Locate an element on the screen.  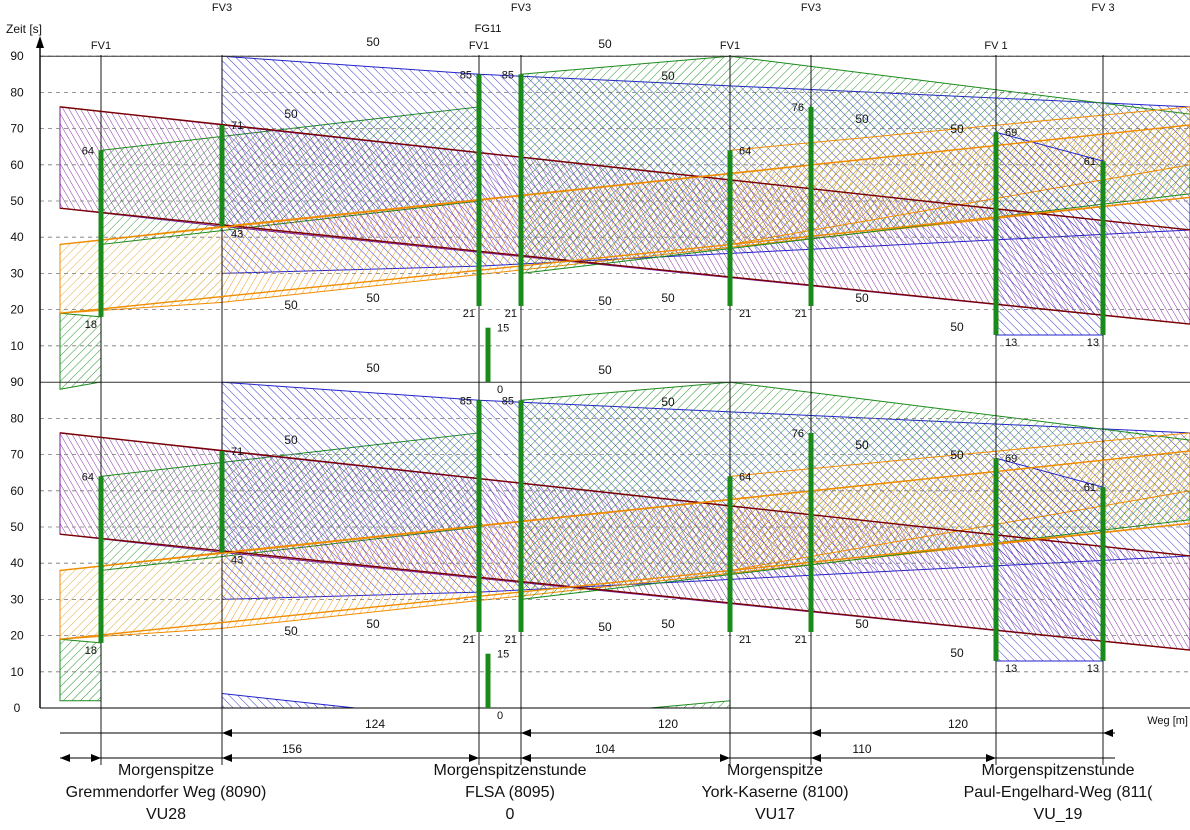
junction-name: FLSA (8095) is located at coordinates (510, 792).